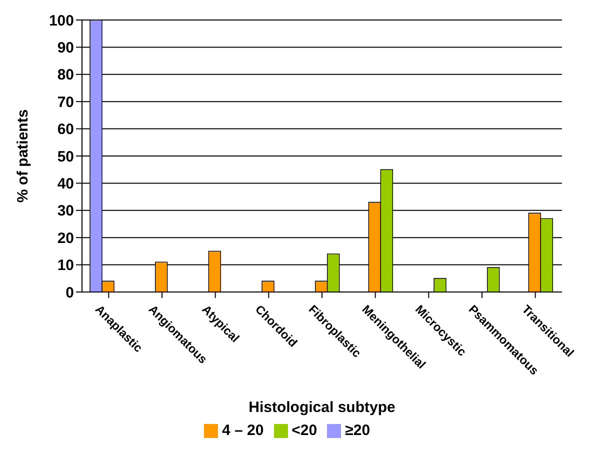  I want to click on y-tick-label: 70, so click(65, 102).